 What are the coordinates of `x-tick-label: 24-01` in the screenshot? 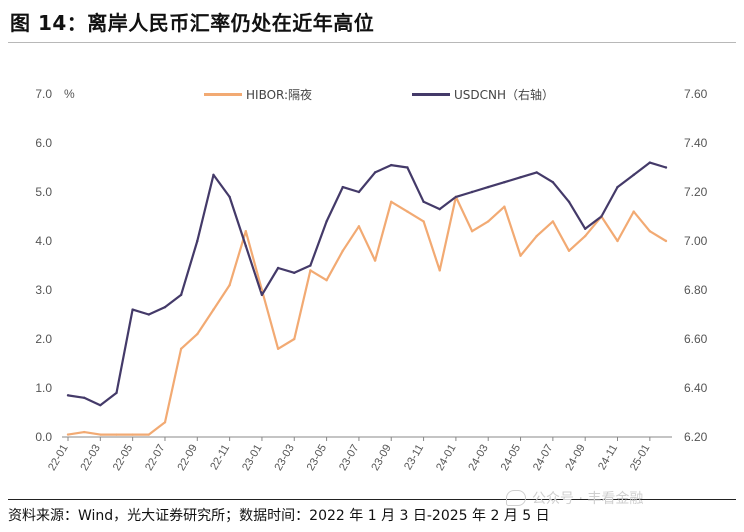 It's located at (446, 458).